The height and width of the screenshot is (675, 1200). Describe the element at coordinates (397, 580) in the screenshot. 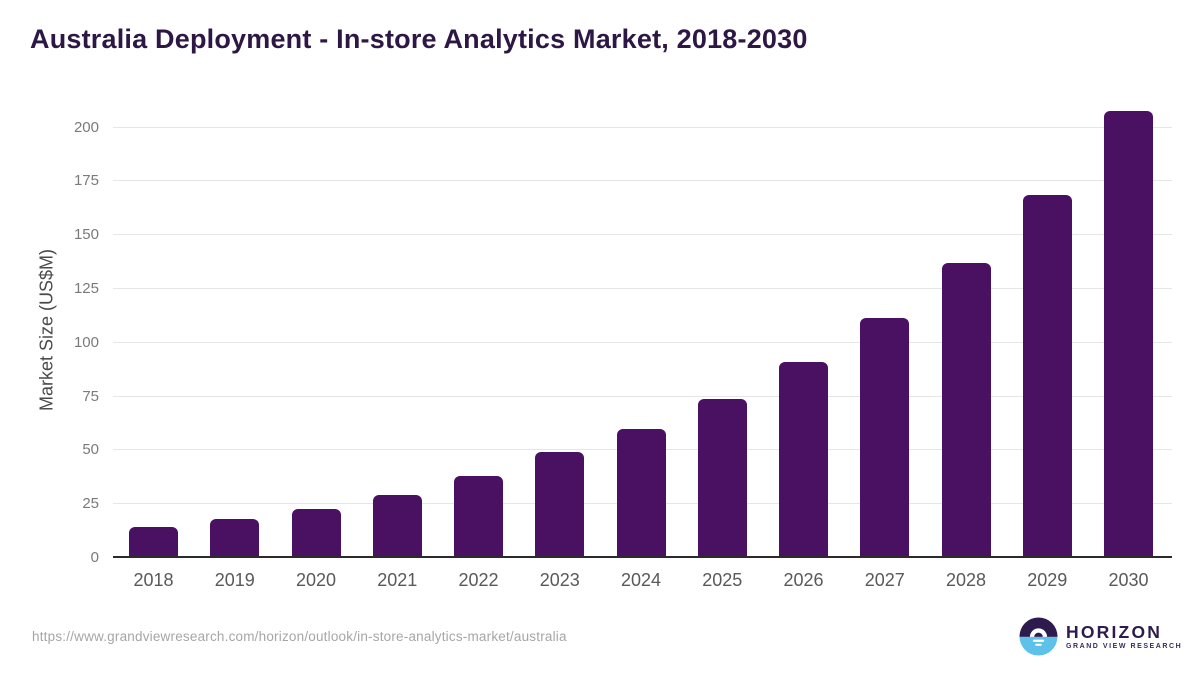

I see `x-tick-label-2021: 2021` at that location.